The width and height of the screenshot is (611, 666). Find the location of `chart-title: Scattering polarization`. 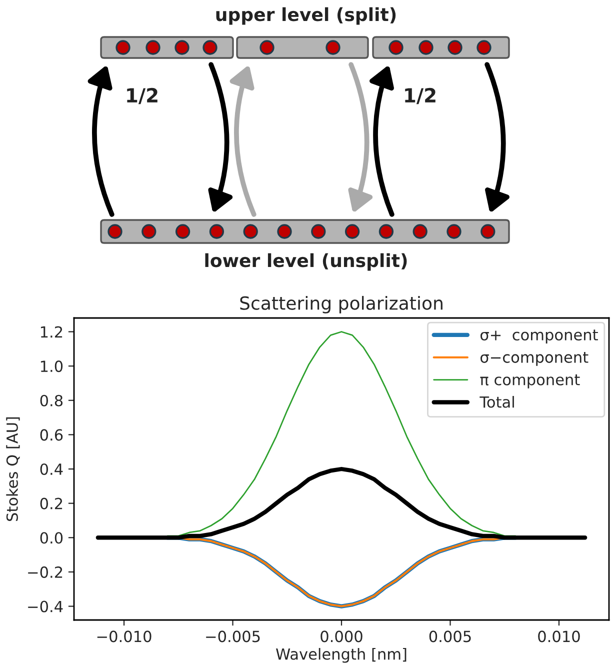

chart-title: Scattering polarization is located at coordinates (341, 305).